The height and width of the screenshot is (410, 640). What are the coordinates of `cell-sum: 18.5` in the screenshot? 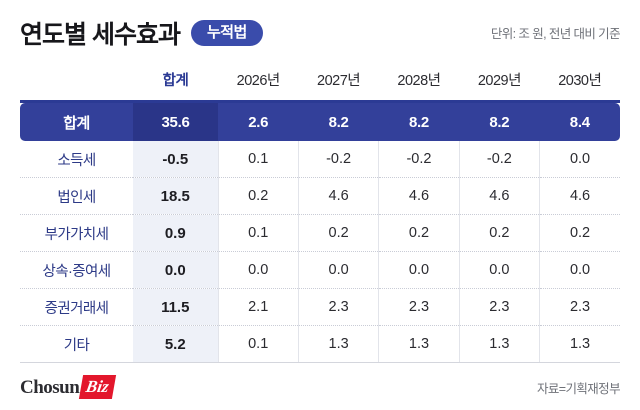 It's located at (175, 196).